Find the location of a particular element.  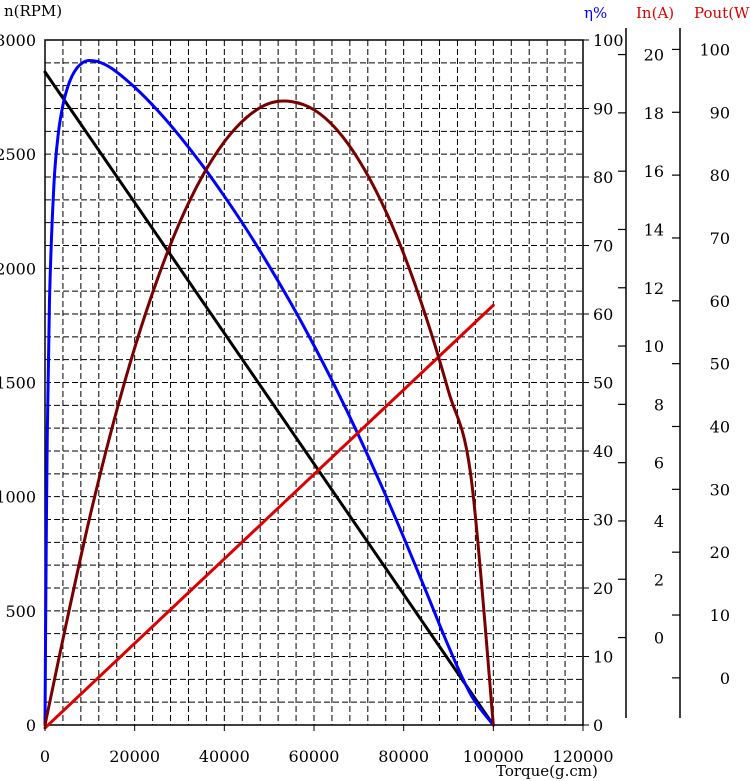

power-tick-label: 40 is located at coordinates (720, 426).